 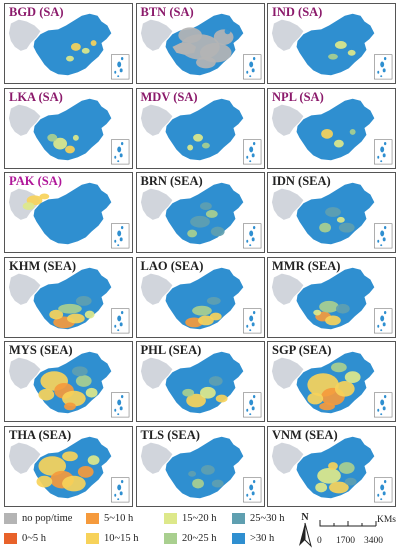 What do you see at coordinates (72, 213) in the screenshot?
I see `land-area-pak` at bounding box center [72, 213].